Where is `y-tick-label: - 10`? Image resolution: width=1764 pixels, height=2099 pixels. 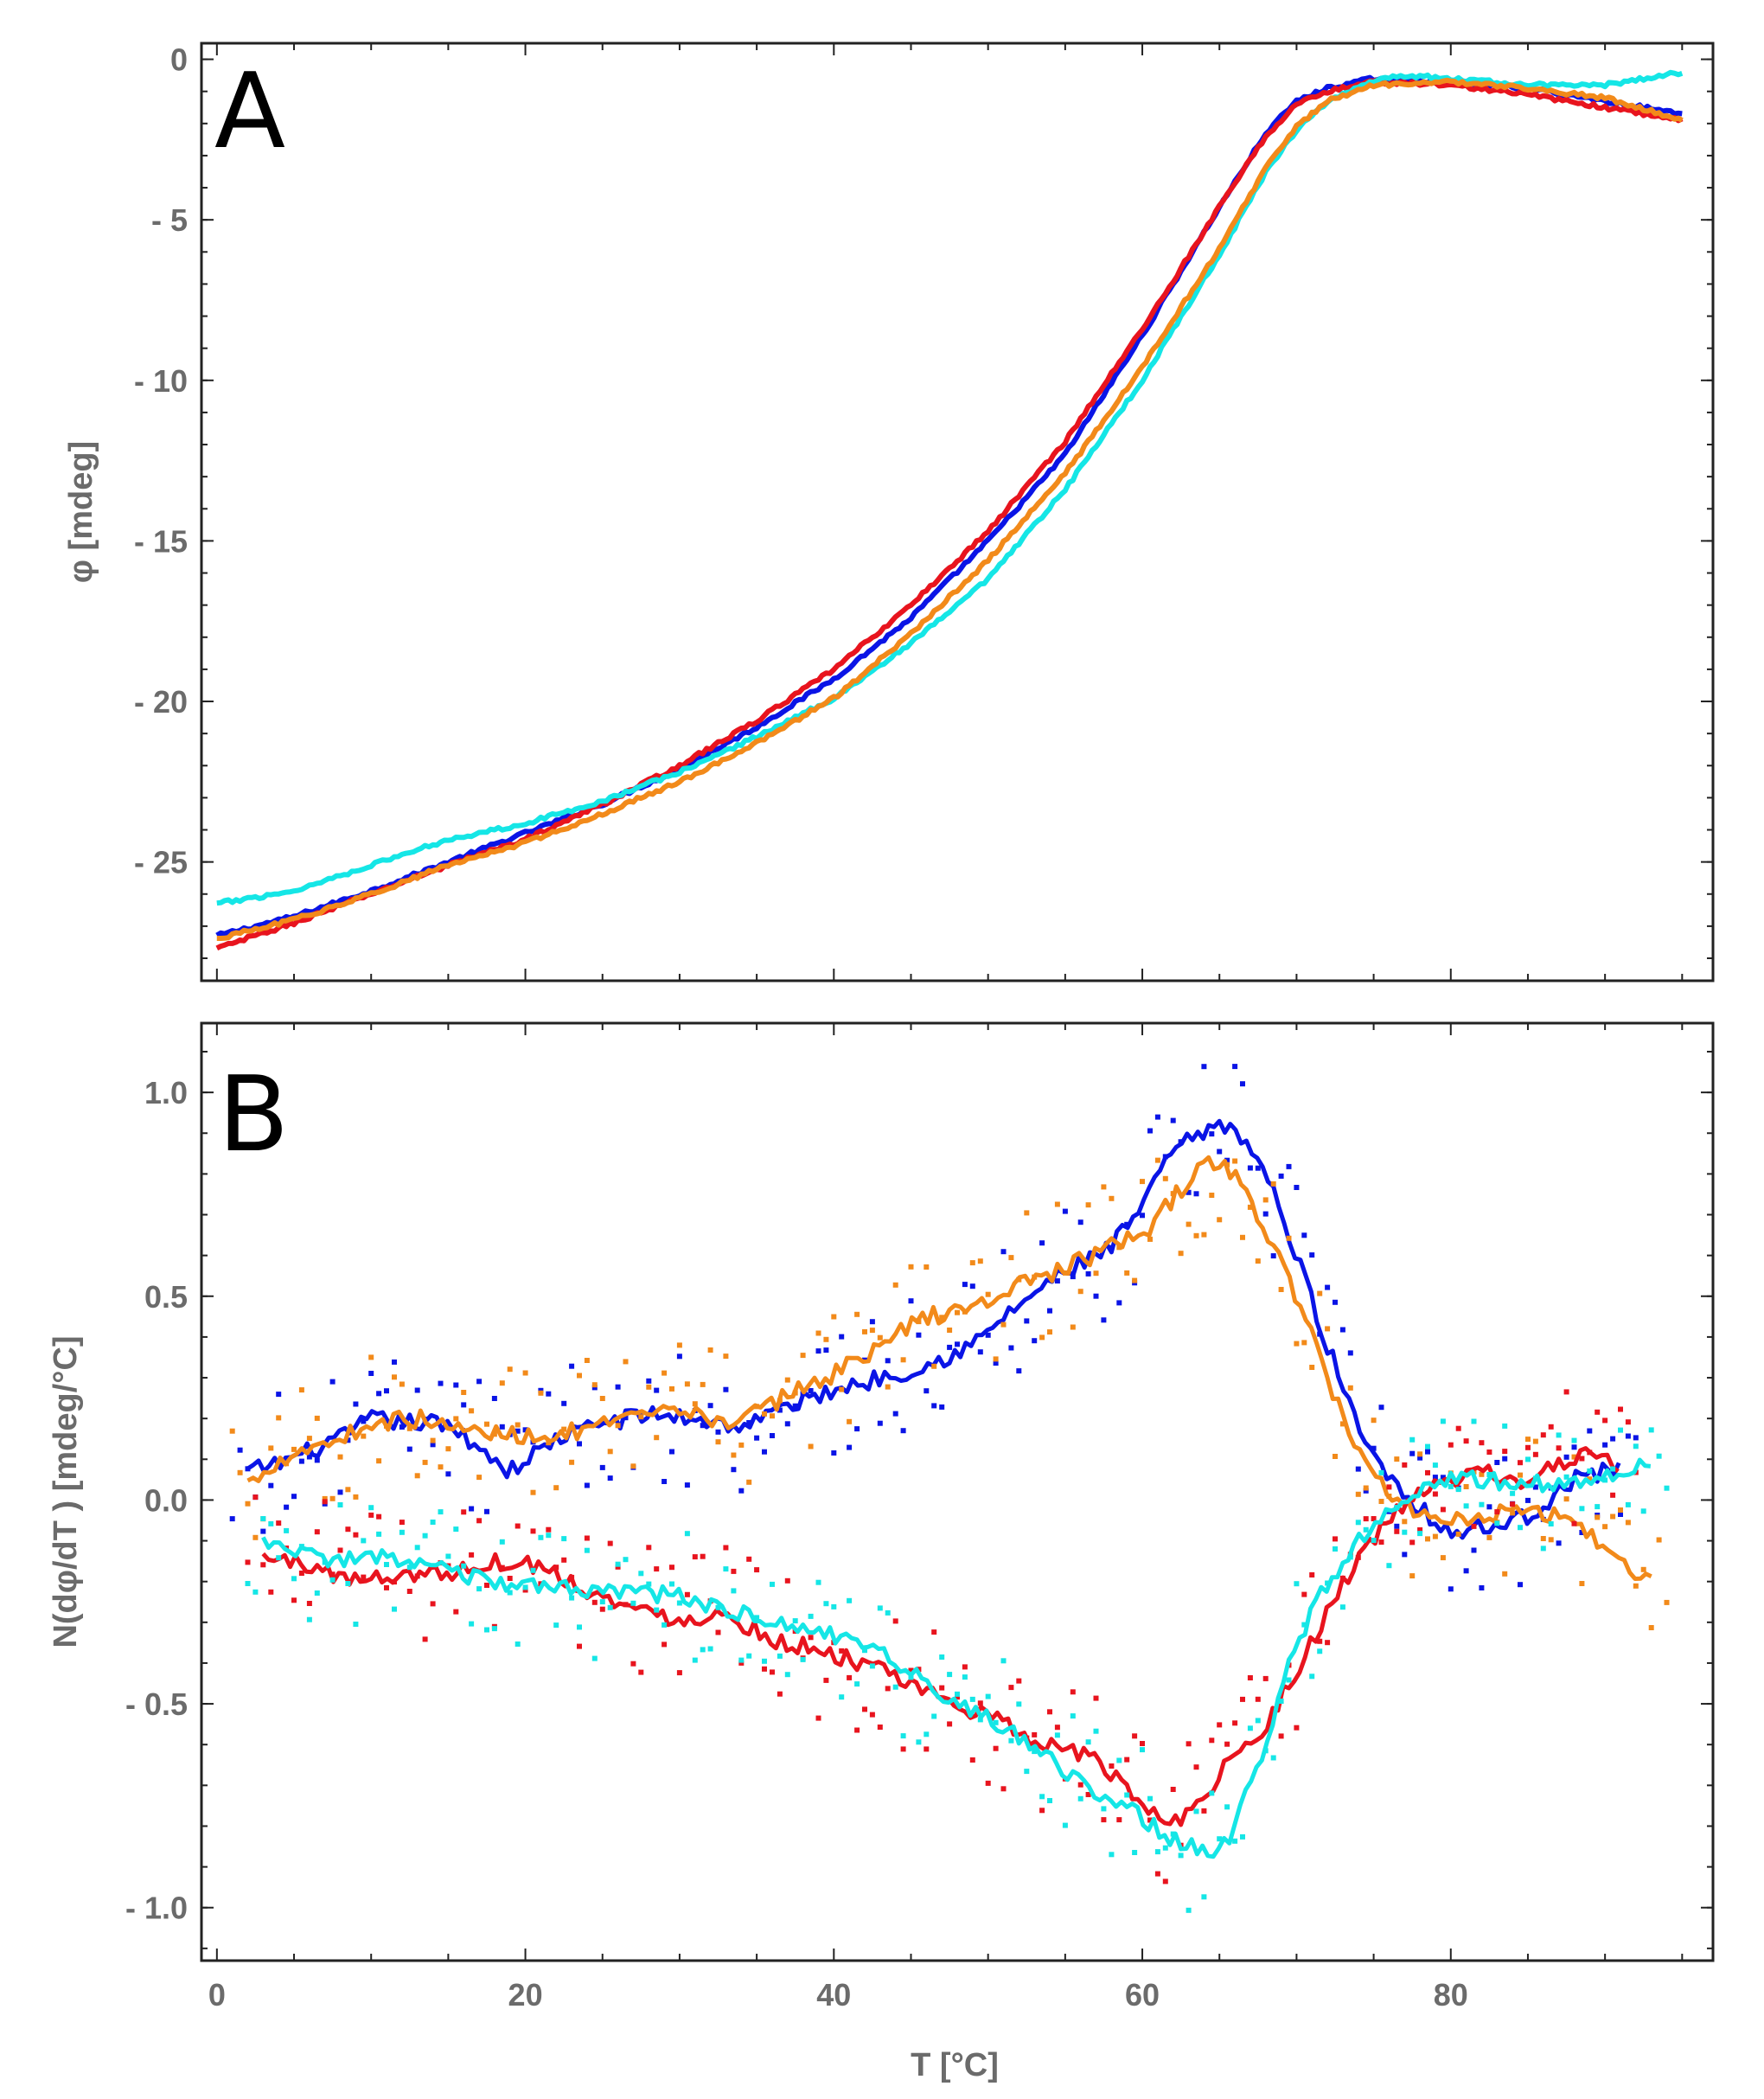
y-tick-label: - 10 is located at coordinates (161, 381).